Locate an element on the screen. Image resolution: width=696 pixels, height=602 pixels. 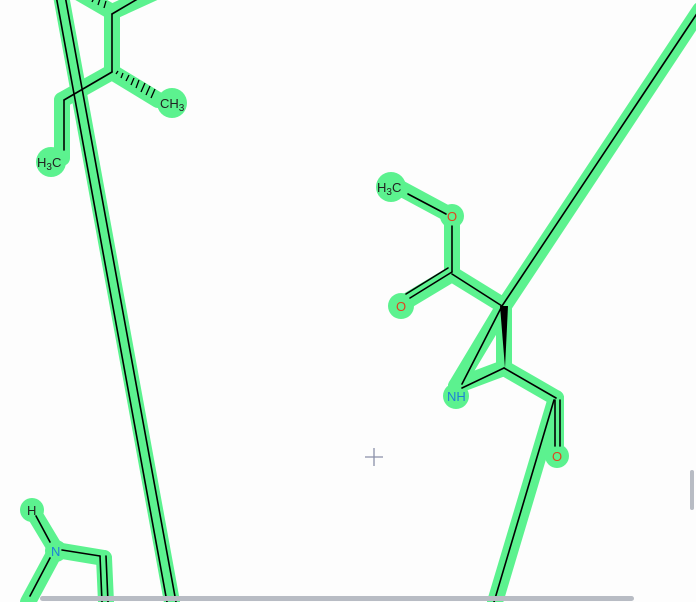
atom-n-bottom: N is located at coordinates (55, 551).